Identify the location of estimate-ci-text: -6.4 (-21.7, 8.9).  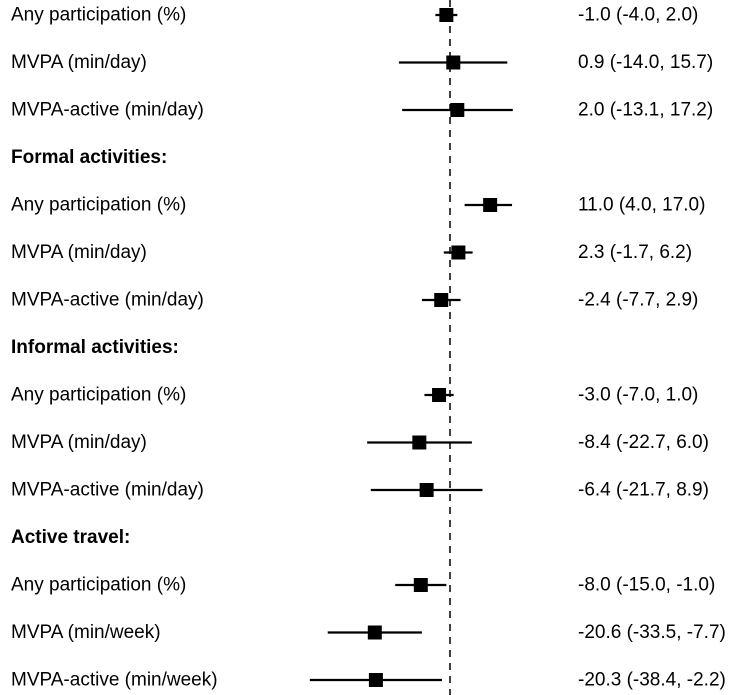
(643, 490).